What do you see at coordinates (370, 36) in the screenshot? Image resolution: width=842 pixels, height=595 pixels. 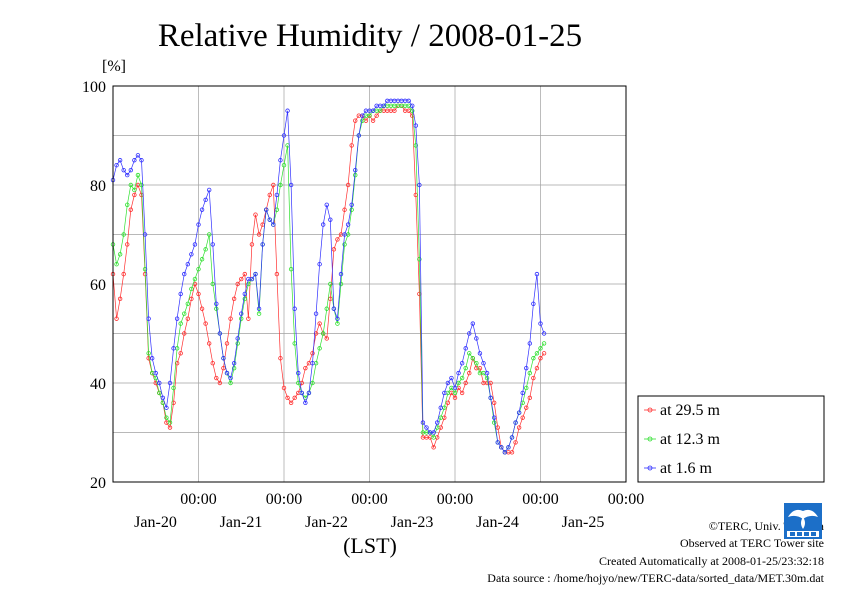 I see `chart-title: Relative Humidity / 2008-01-25` at bounding box center [370, 36].